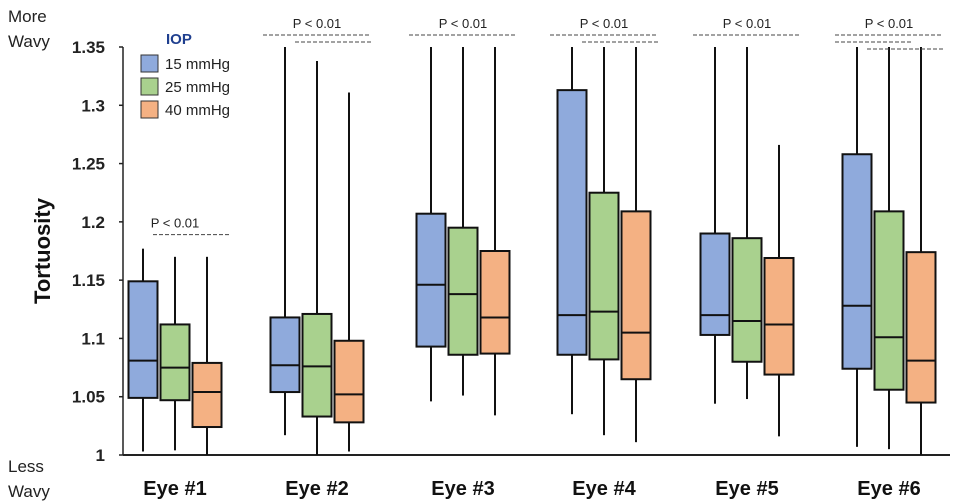 This screenshot has width=956, height=504. I want to click on legend-label: 15 mmHg, so click(197, 64).